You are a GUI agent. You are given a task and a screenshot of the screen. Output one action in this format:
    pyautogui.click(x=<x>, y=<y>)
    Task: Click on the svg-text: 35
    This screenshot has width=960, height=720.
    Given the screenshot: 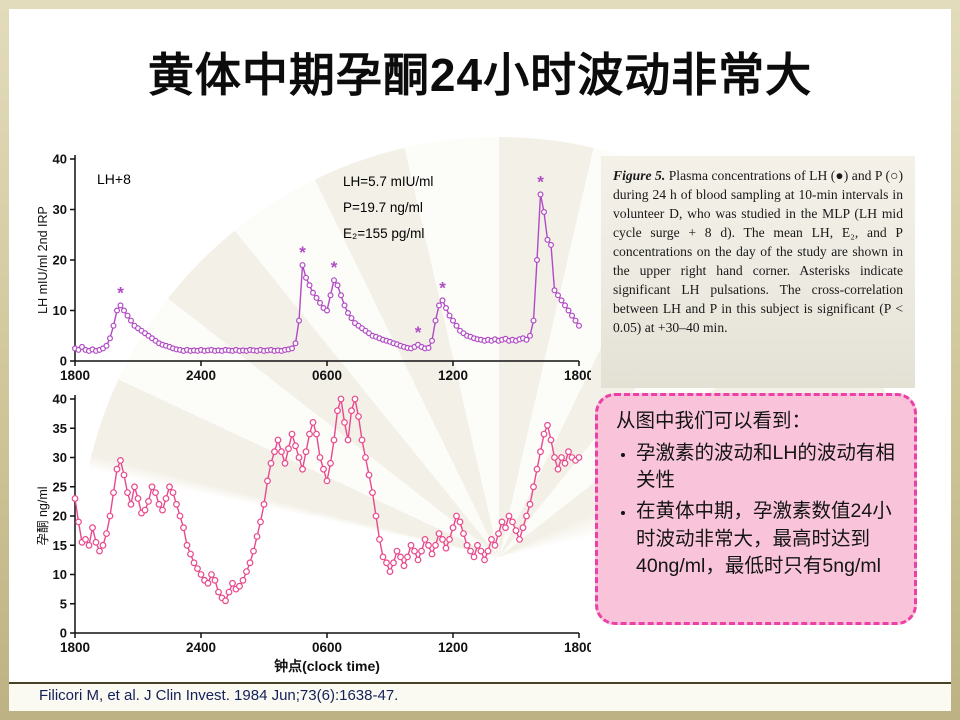 What is the action you would take?
    pyautogui.click(x=60, y=428)
    